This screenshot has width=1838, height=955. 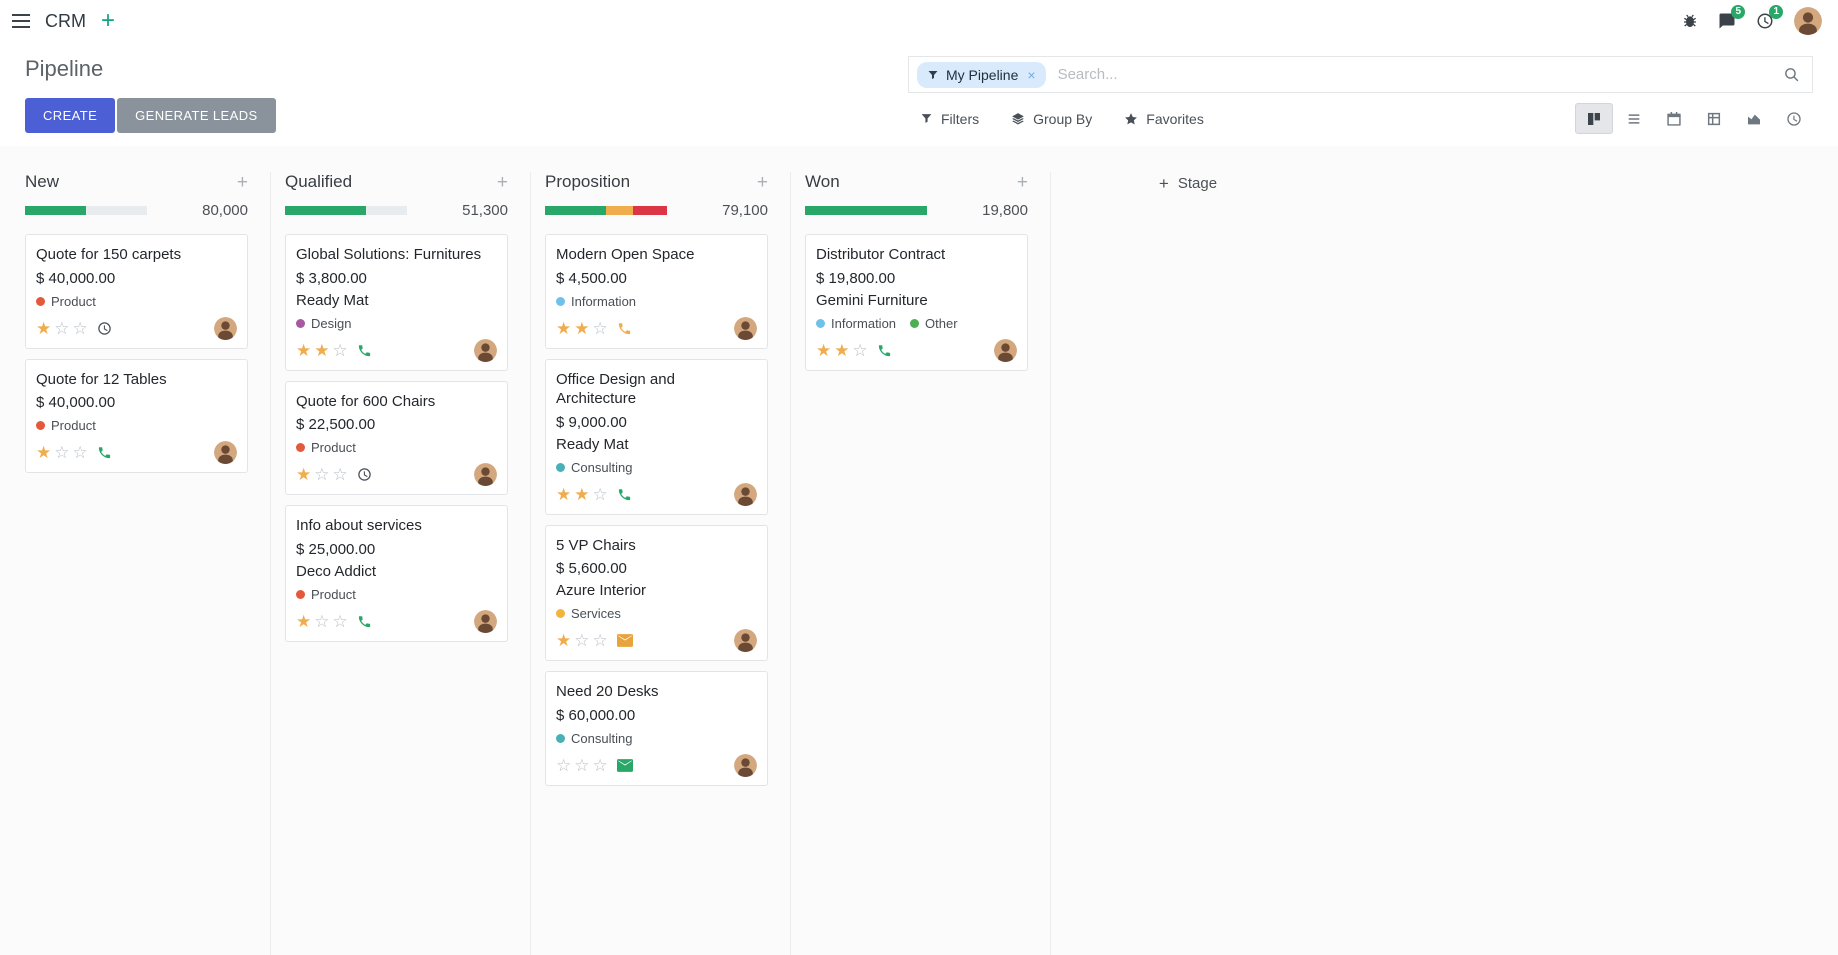 I want to click on filter-funnel-icon, so click(x=933, y=75).